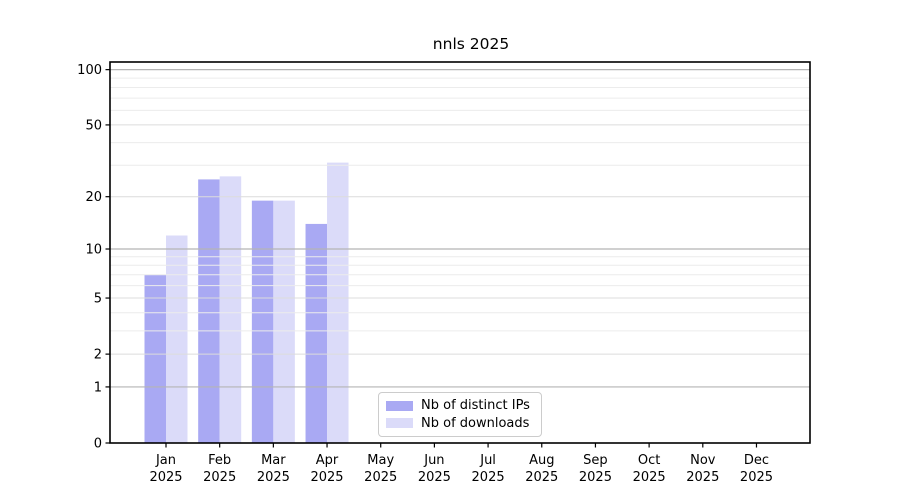 This screenshot has height=500, width=900. I want to click on x-tick-label-month-jun: Jun, so click(433, 460).